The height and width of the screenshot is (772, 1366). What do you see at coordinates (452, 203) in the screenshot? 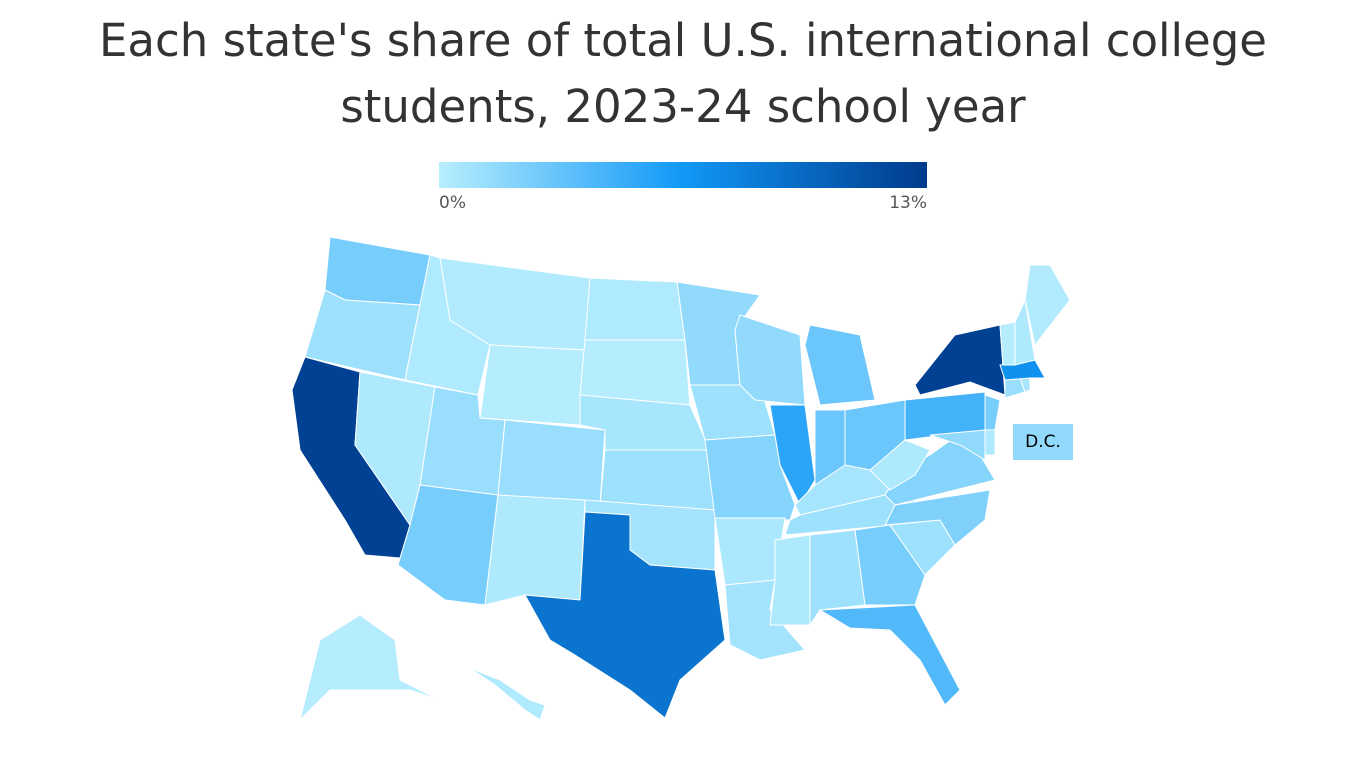
I see `colorbar-min-label: 0%` at bounding box center [452, 203].